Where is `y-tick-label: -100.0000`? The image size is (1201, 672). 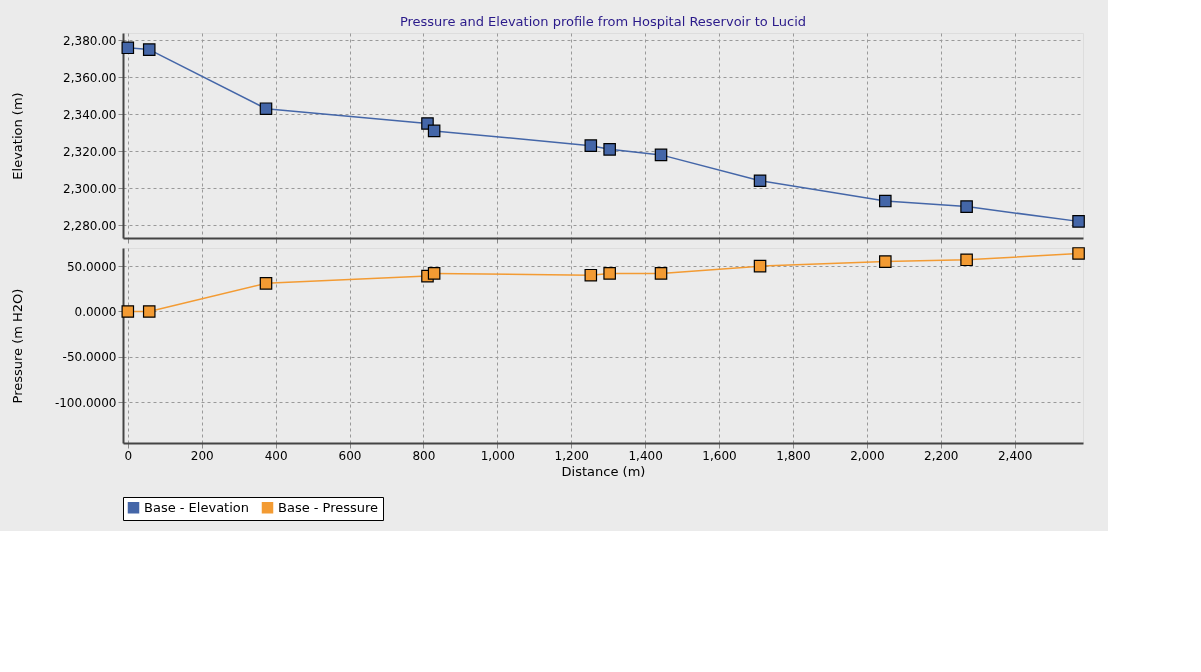
y-tick-label: -100.0000 is located at coordinates (85, 402).